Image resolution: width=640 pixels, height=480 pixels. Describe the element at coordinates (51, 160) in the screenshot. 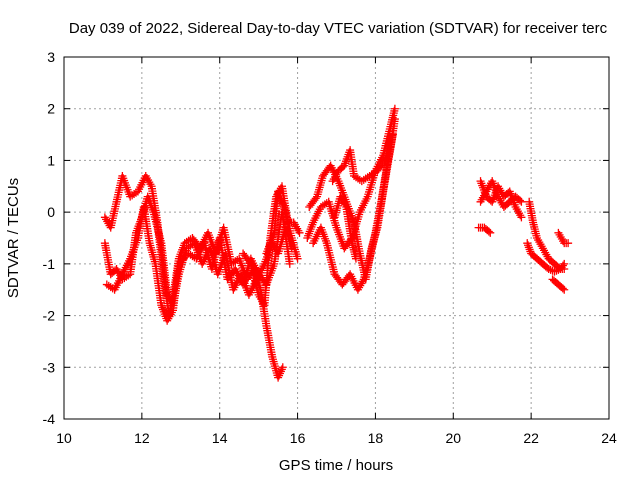

I see `y-tick-label: 1` at that location.